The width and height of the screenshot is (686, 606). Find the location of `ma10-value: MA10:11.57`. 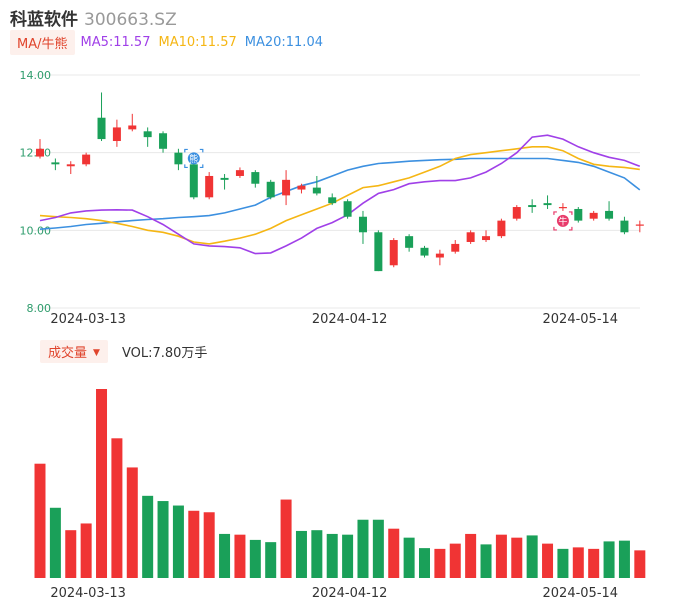

ma10-value: MA10:11.57 is located at coordinates (197, 42).